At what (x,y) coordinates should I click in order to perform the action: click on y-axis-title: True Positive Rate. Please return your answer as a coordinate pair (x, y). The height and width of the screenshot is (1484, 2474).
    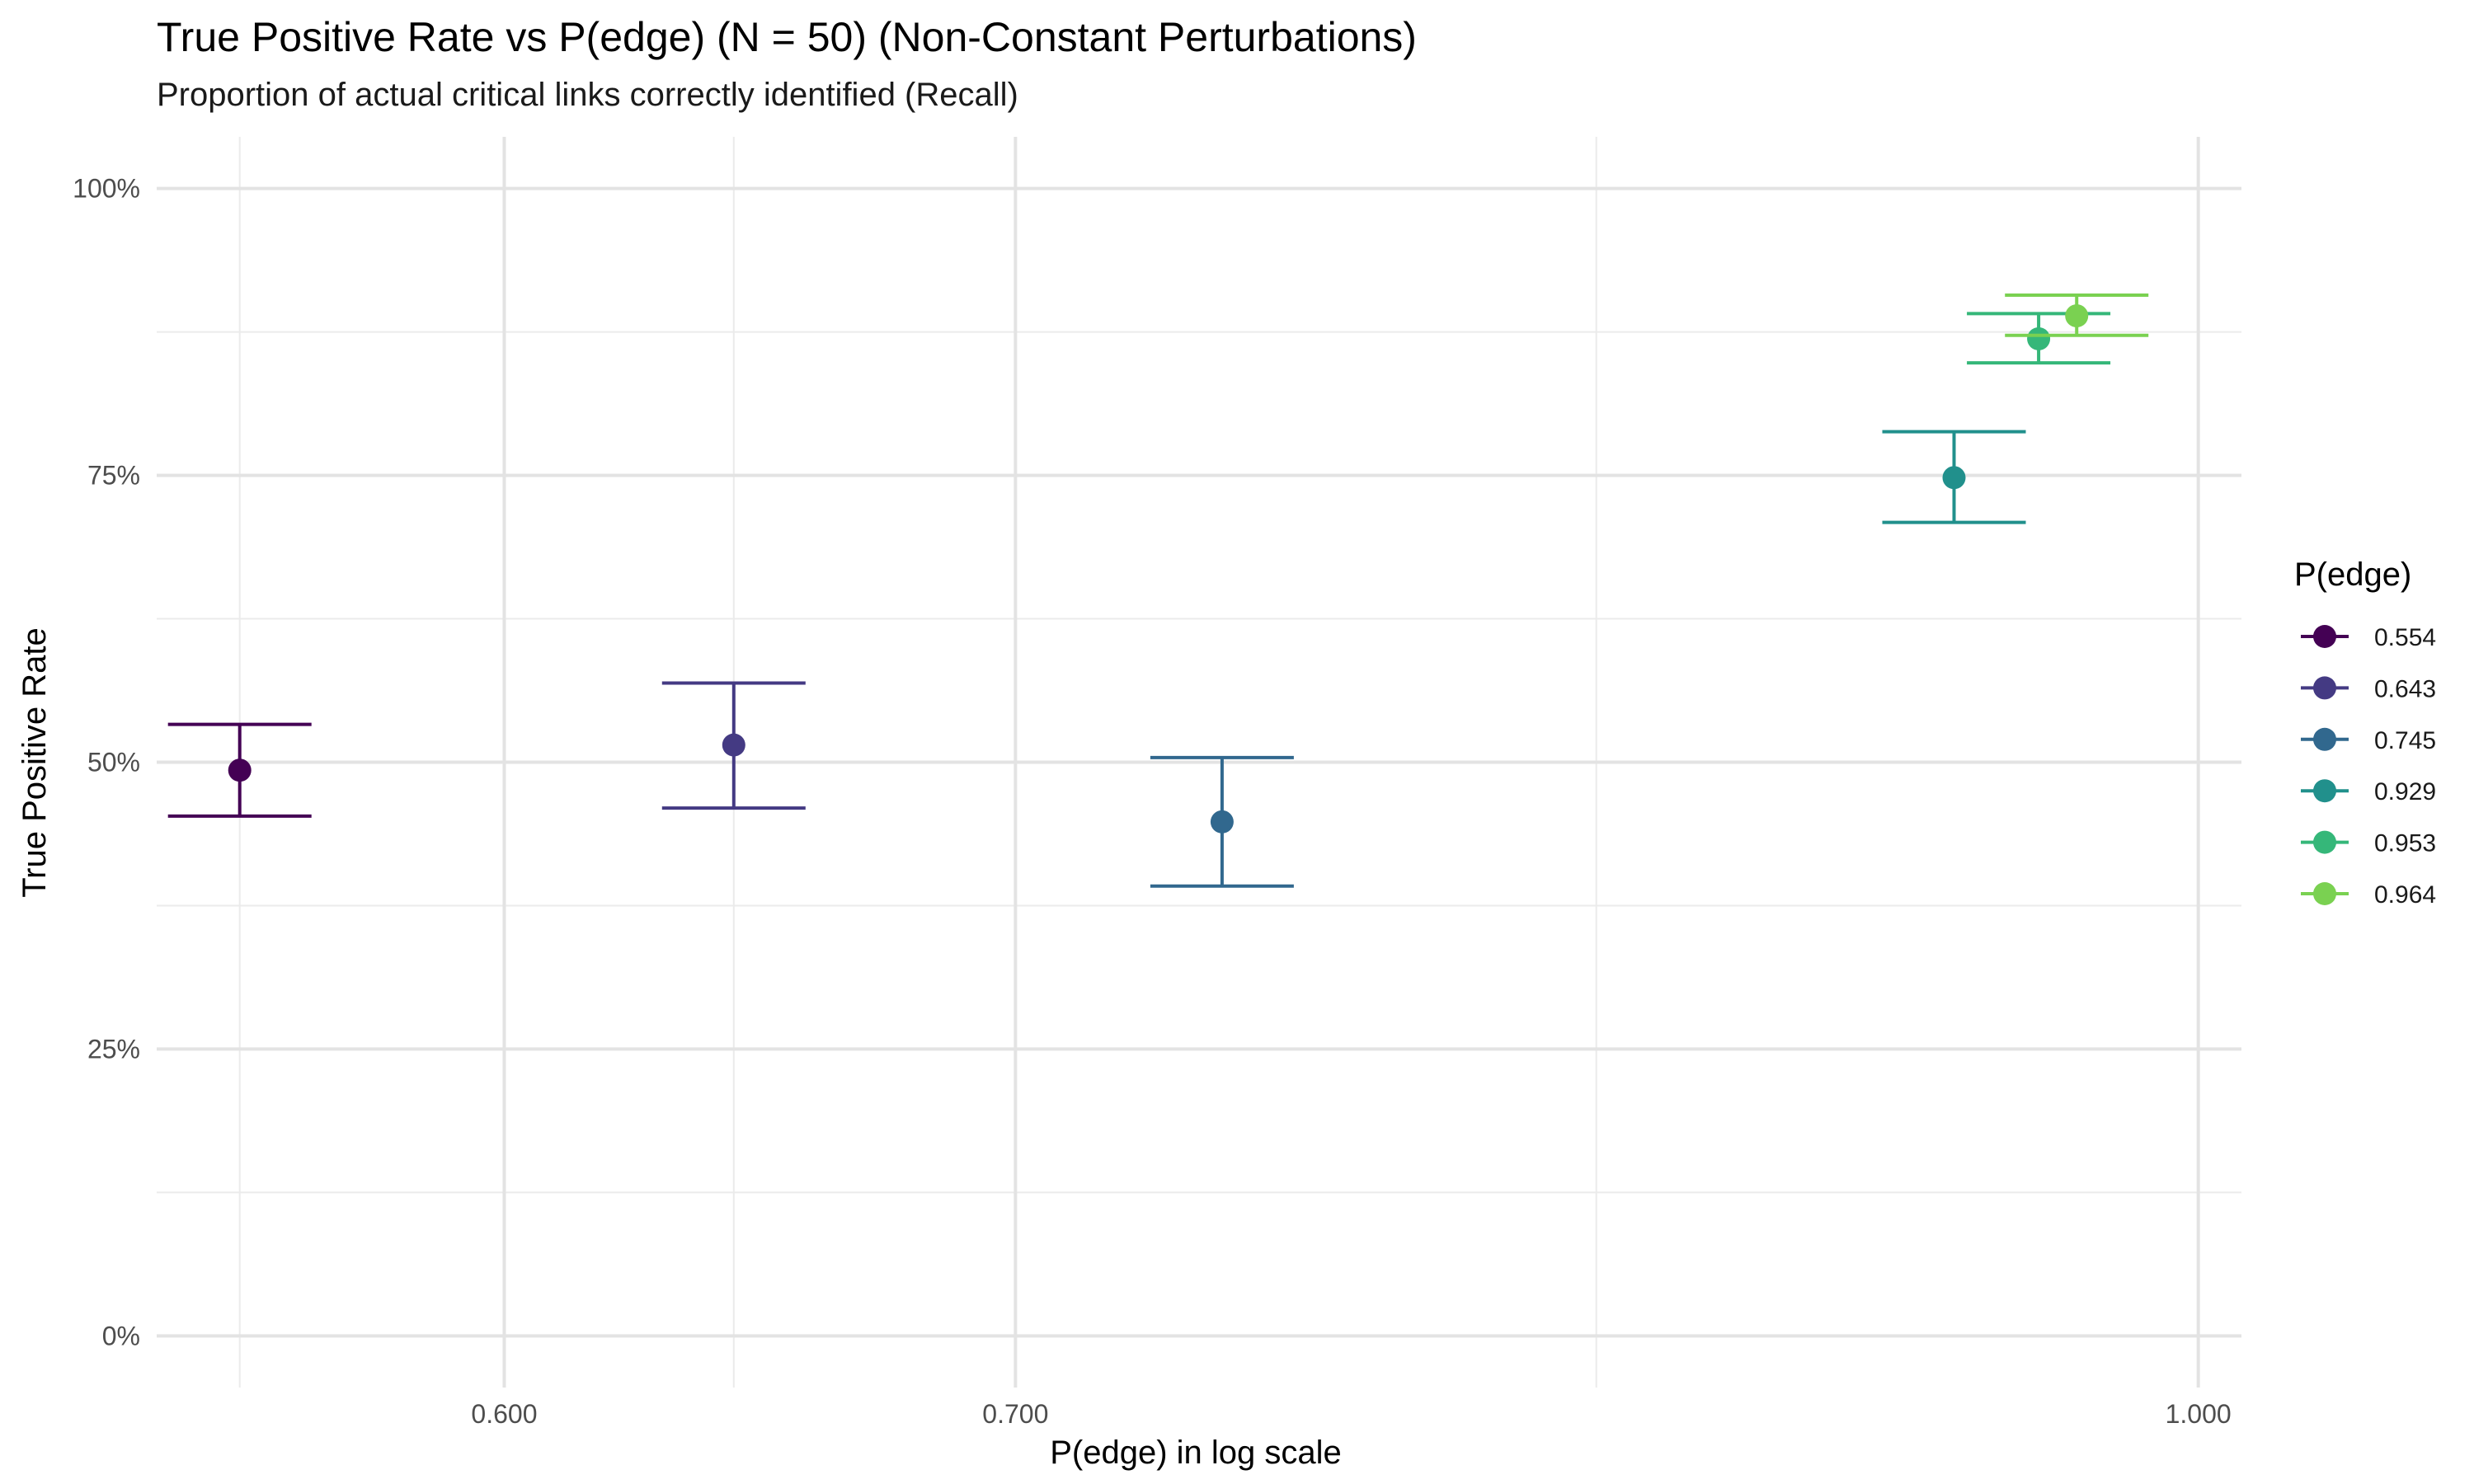
    Looking at the image, I should click on (34, 762).